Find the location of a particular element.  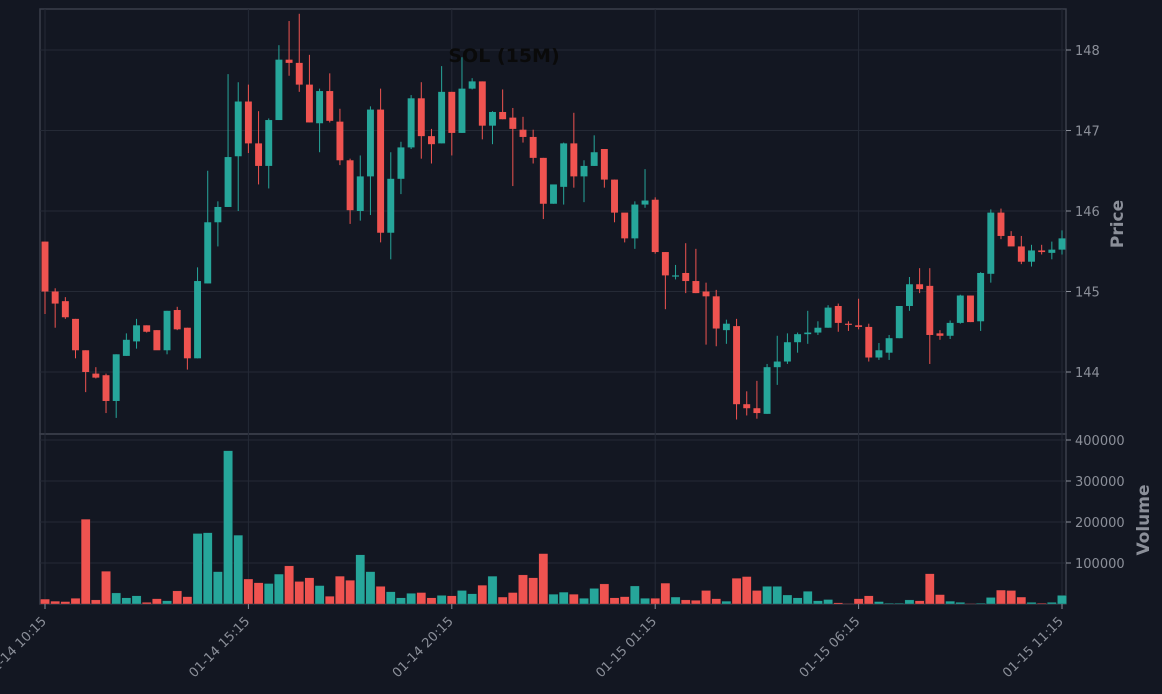

volume-axis-label: Volume is located at coordinates (1144, 519).